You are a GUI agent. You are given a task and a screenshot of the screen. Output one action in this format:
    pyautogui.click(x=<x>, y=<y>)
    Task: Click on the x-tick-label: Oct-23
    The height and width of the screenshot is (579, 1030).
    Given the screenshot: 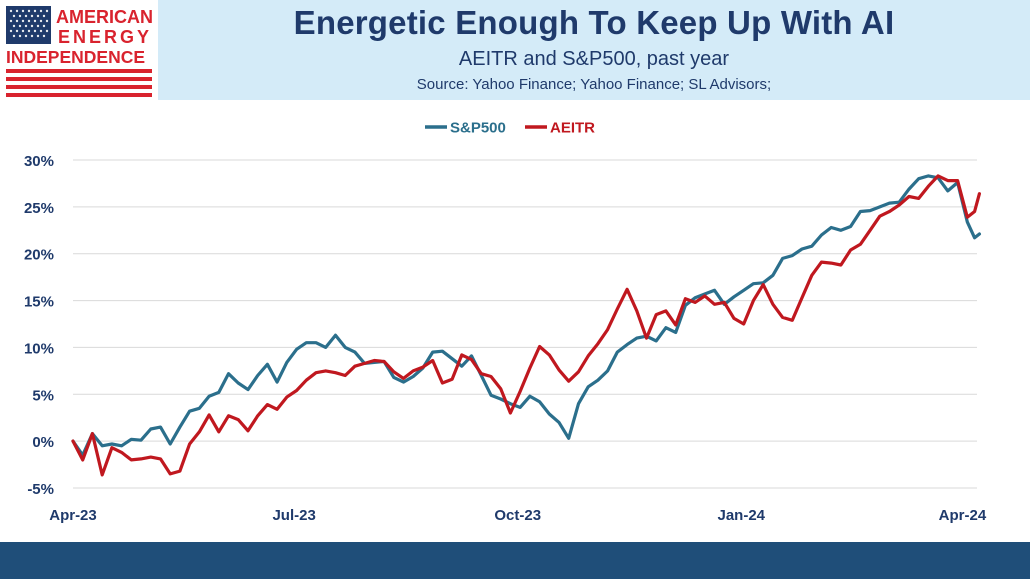 What is the action you would take?
    pyautogui.click(x=517, y=515)
    